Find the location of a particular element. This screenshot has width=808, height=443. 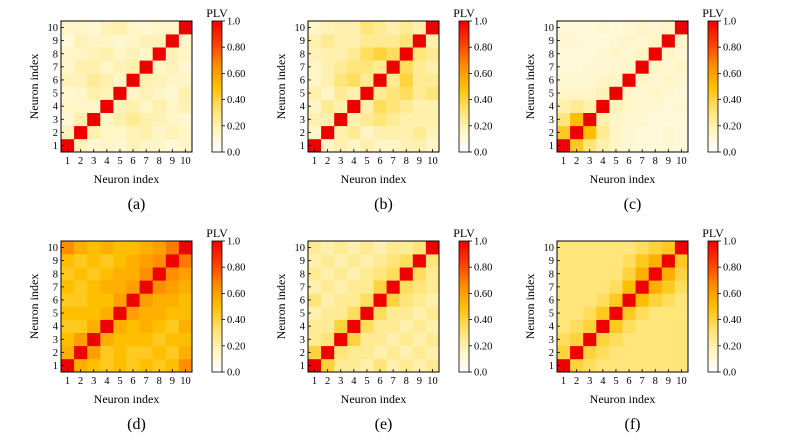

y-tick-label: 6 is located at coordinates (55, 80).